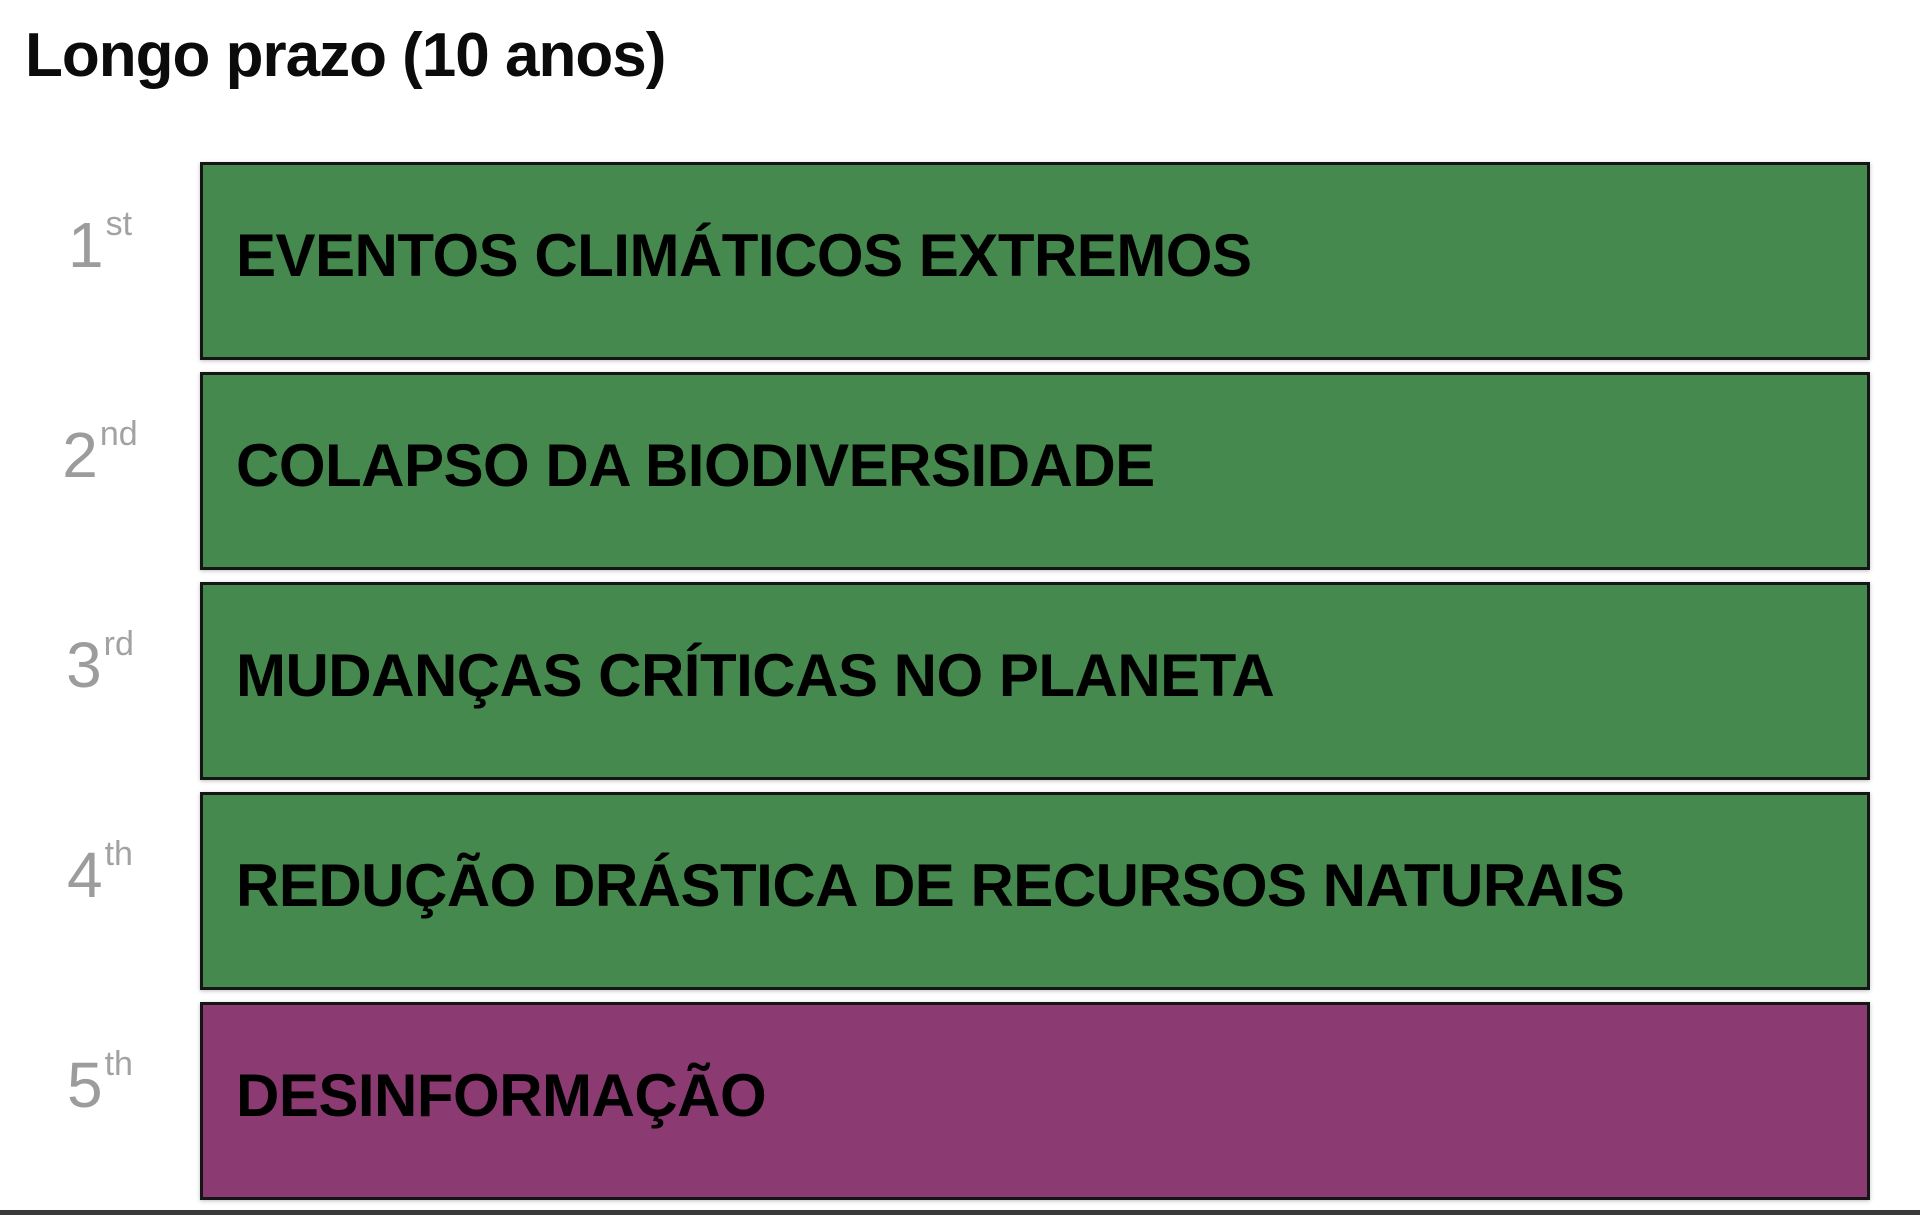 This screenshot has width=1920, height=1230. Describe the element at coordinates (1035, 1101) in the screenshot. I see `risk-bar-5: DESINFORMAÇÃO` at that location.